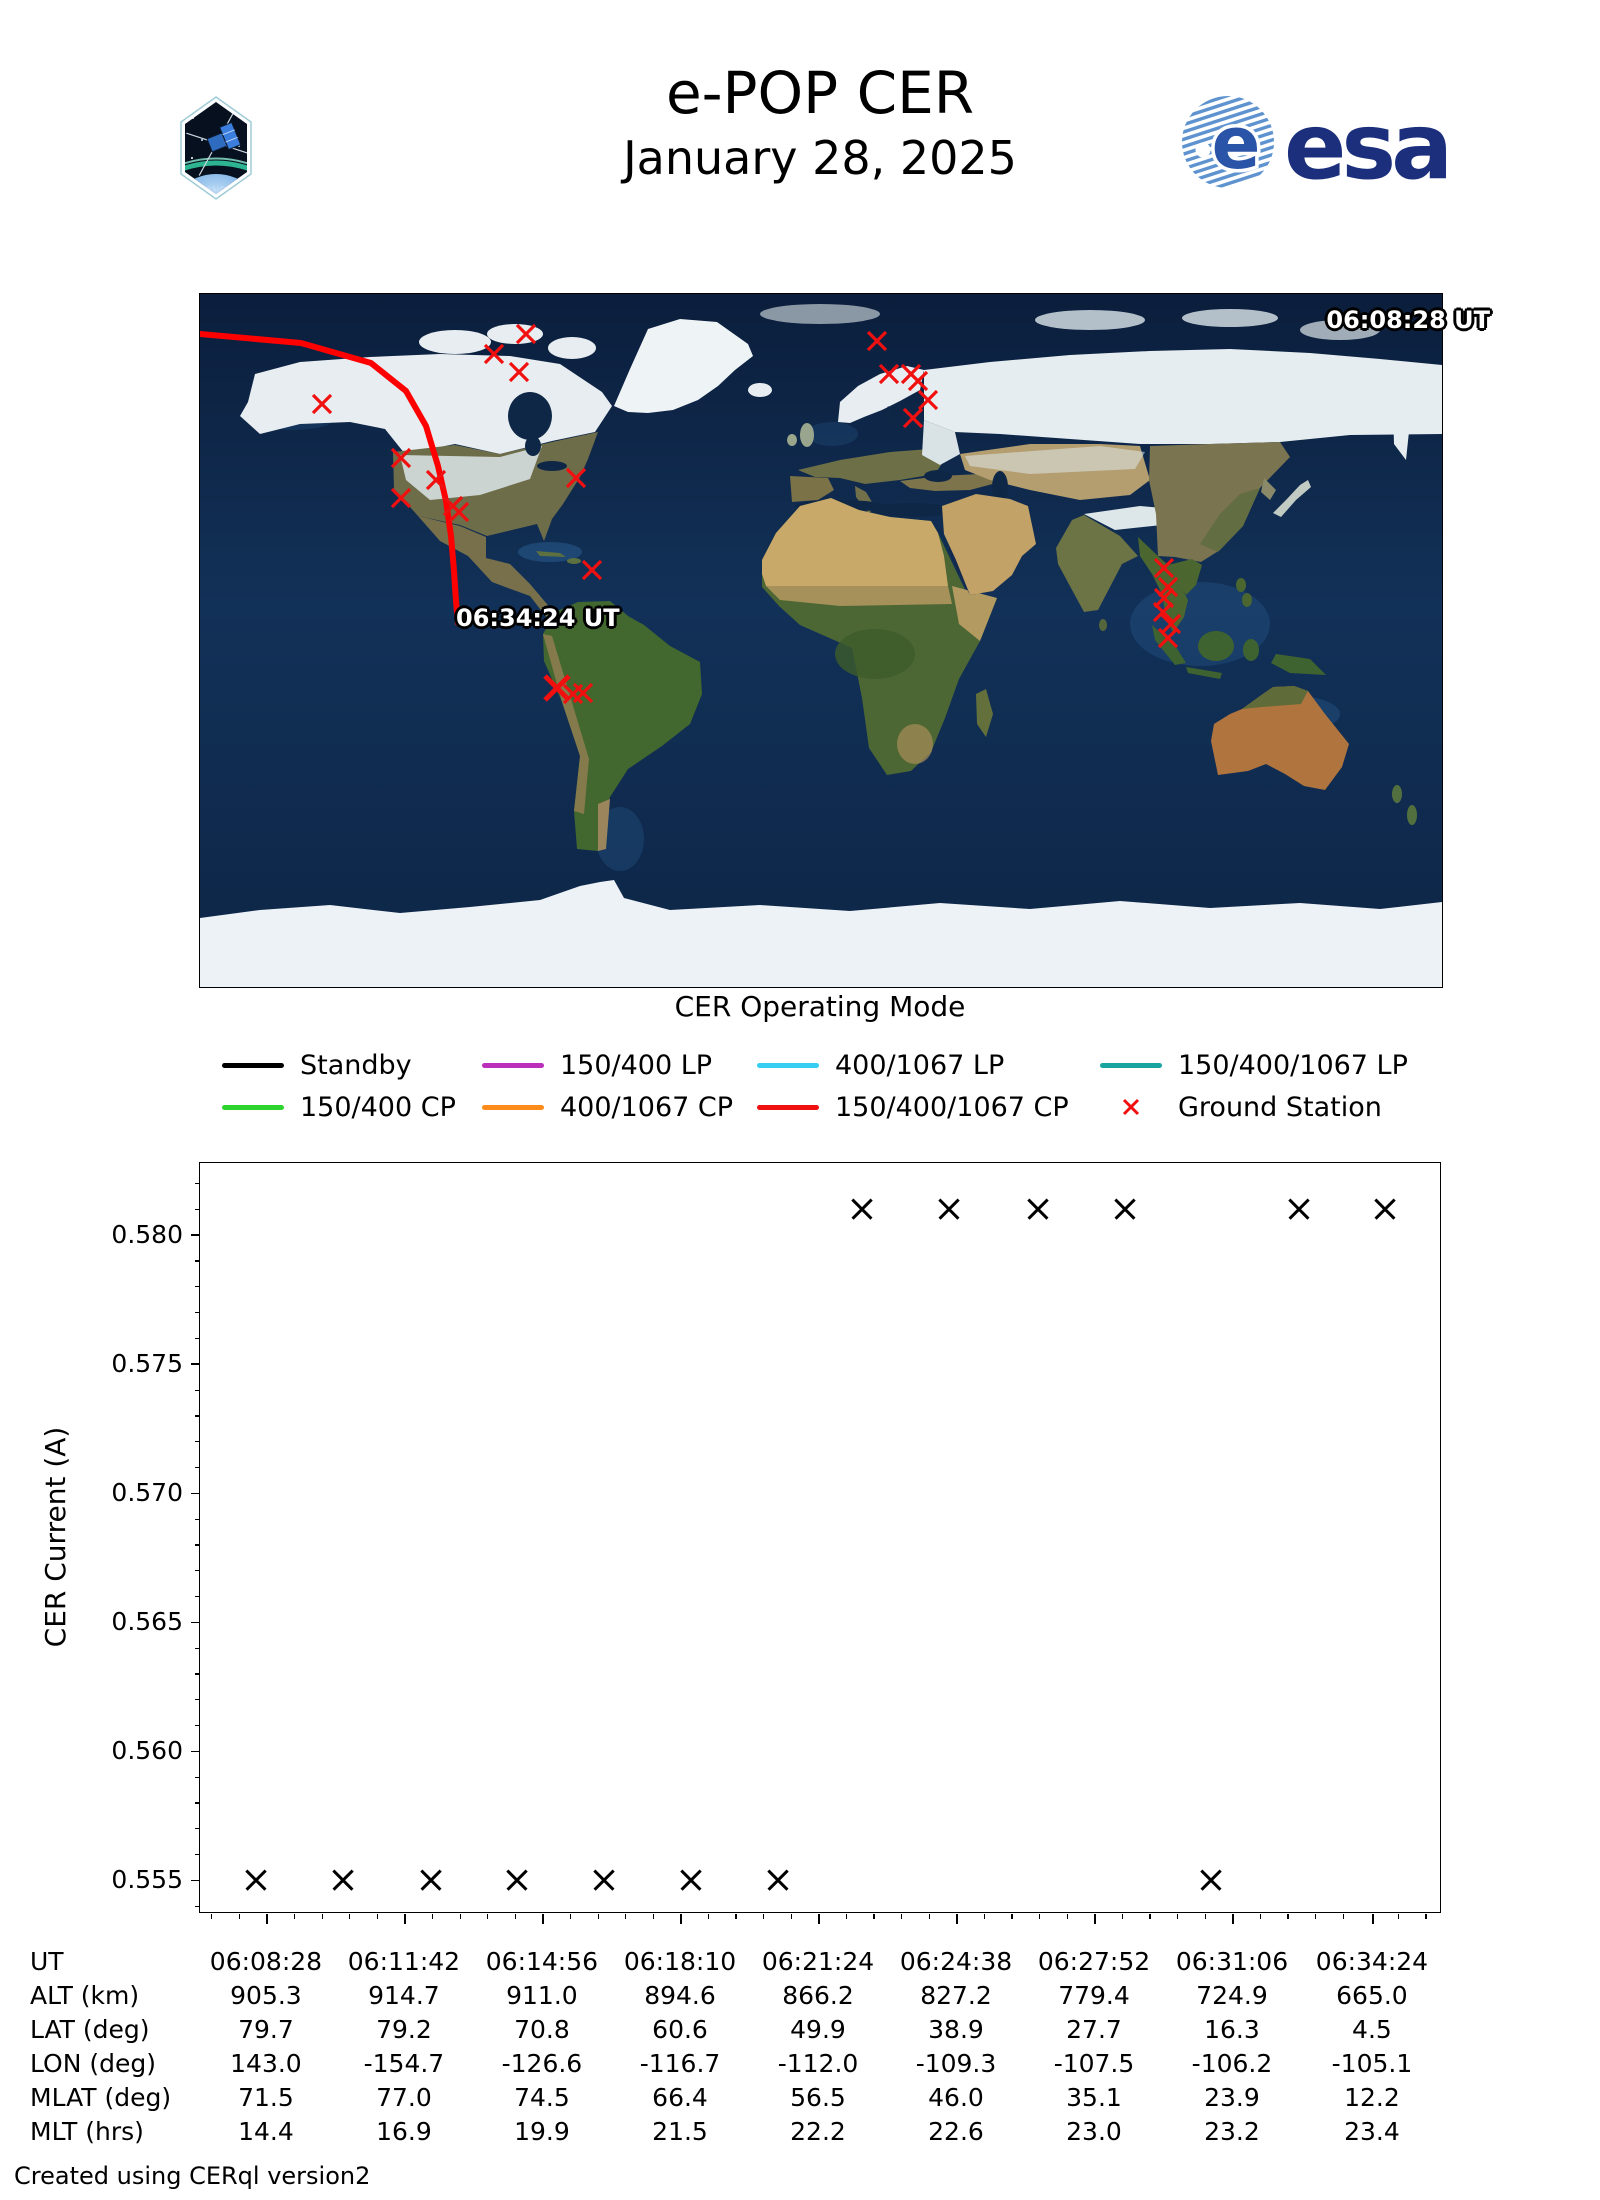  What do you see at coordinates (542, 2063) in the screenshot?
I see `table-cell: -126.6` at bounding box center [542, 2063].